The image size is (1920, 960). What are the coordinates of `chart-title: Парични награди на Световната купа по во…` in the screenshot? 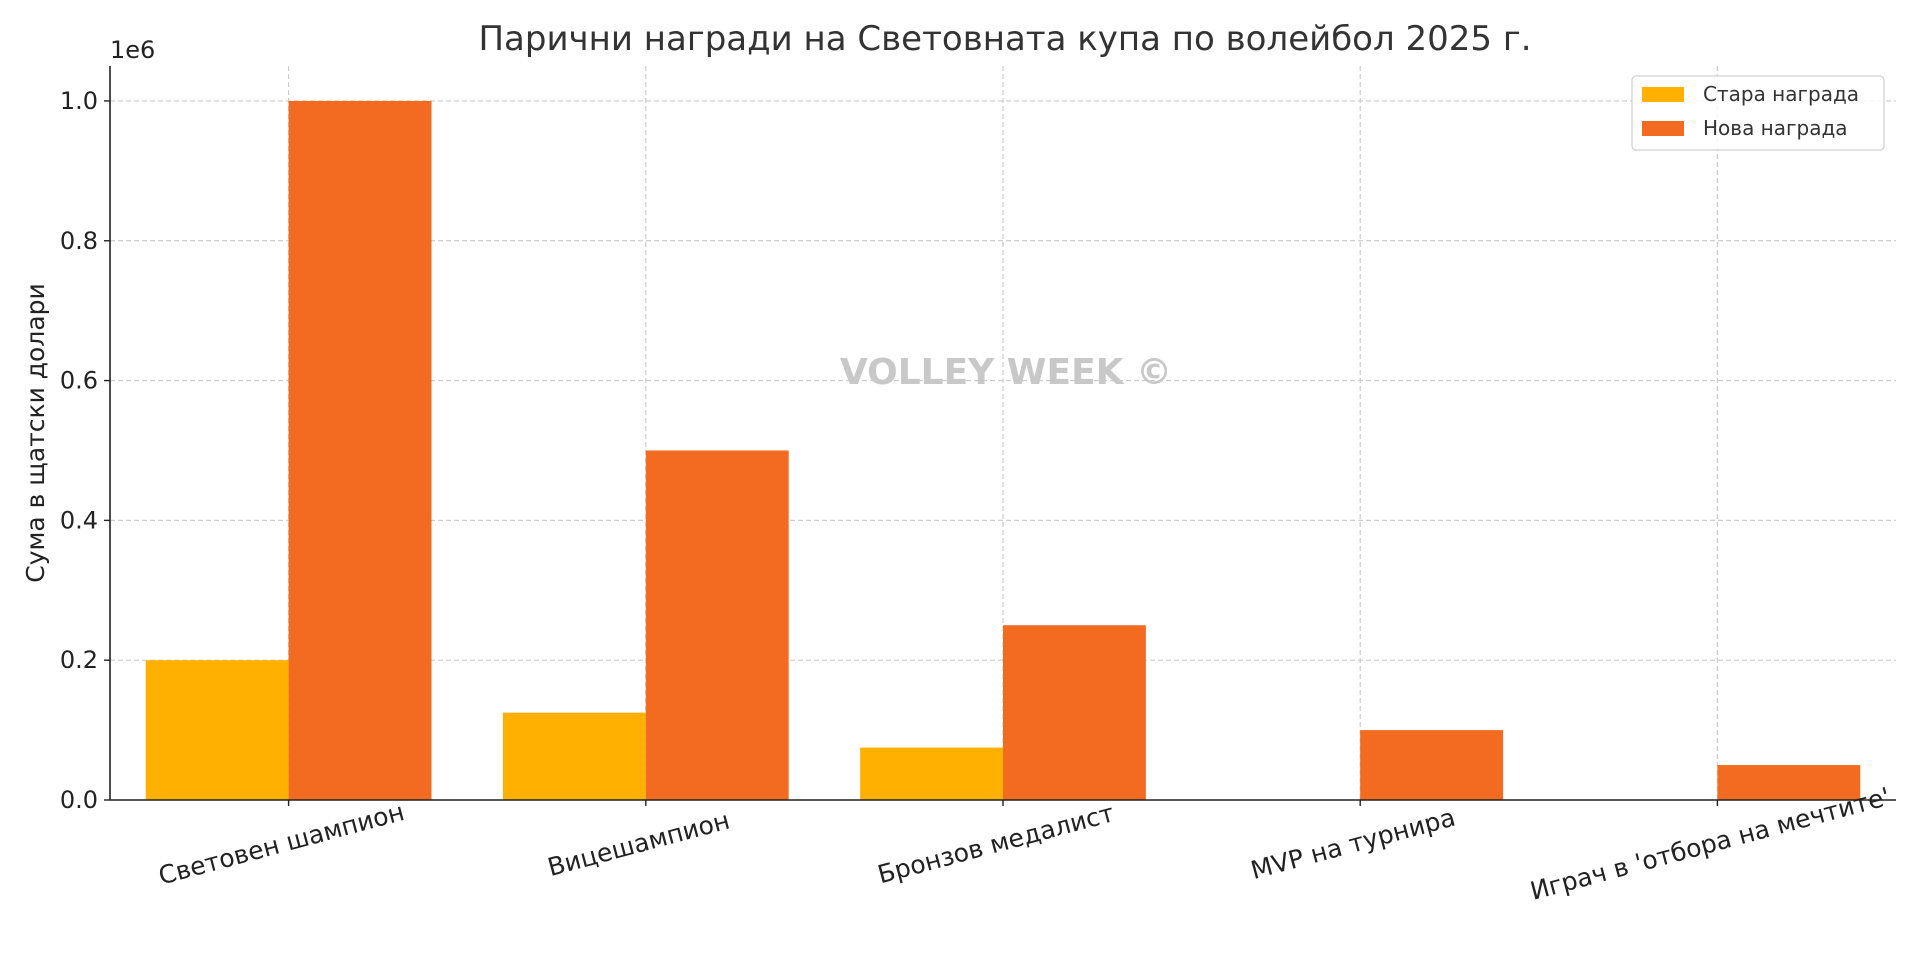 It's located at (1004, 39).